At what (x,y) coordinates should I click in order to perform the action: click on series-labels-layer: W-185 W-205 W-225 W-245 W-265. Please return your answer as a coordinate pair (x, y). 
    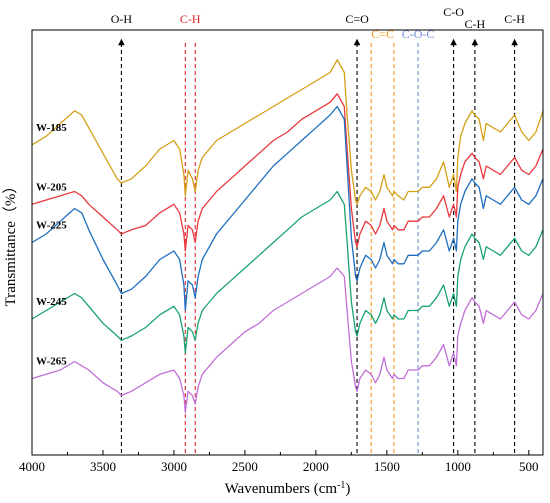
    Looking at the image, I should click on (51, 245).